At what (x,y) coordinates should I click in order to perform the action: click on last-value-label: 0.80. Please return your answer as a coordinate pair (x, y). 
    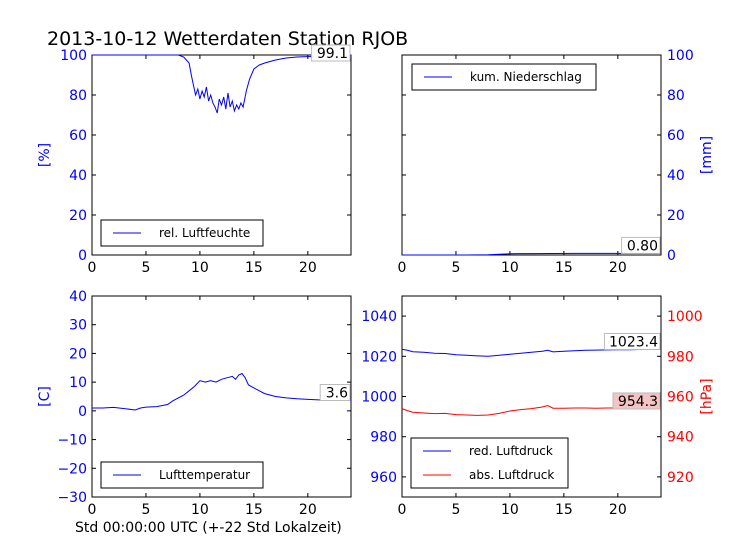
    Looking at the image, I should click on (642, 246).